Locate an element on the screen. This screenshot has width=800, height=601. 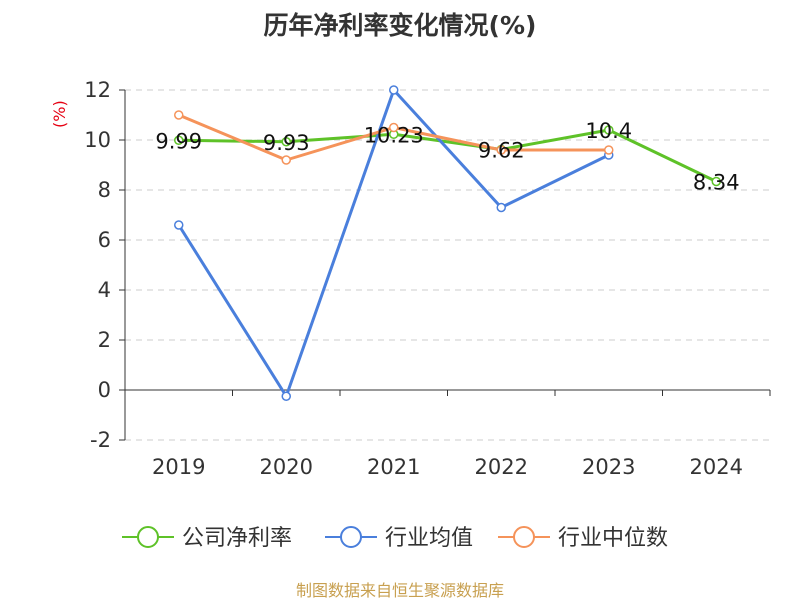
y-tick-label: 10 is located at coordinates (97, 140).